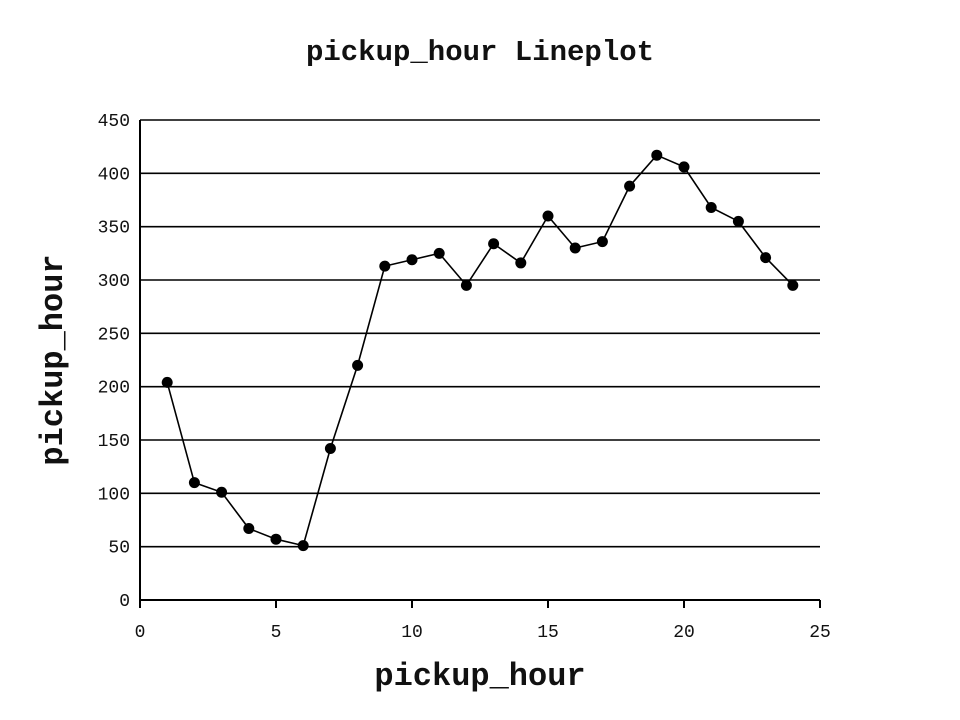  I want to click on x-axis-label: pickup_hour, so click(479, 676).